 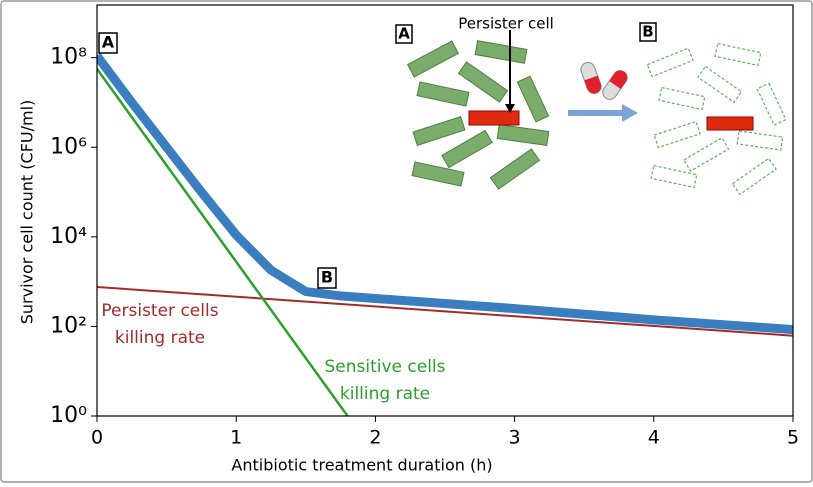 I want to click on y-tick-label: 10⁰, so click(x=68, y=415).